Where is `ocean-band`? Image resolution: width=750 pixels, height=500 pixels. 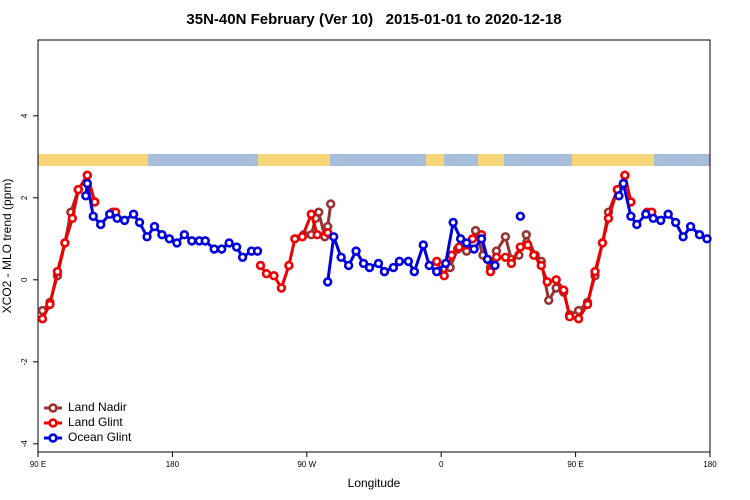 ocean-band is located at coordinates (374, 160).